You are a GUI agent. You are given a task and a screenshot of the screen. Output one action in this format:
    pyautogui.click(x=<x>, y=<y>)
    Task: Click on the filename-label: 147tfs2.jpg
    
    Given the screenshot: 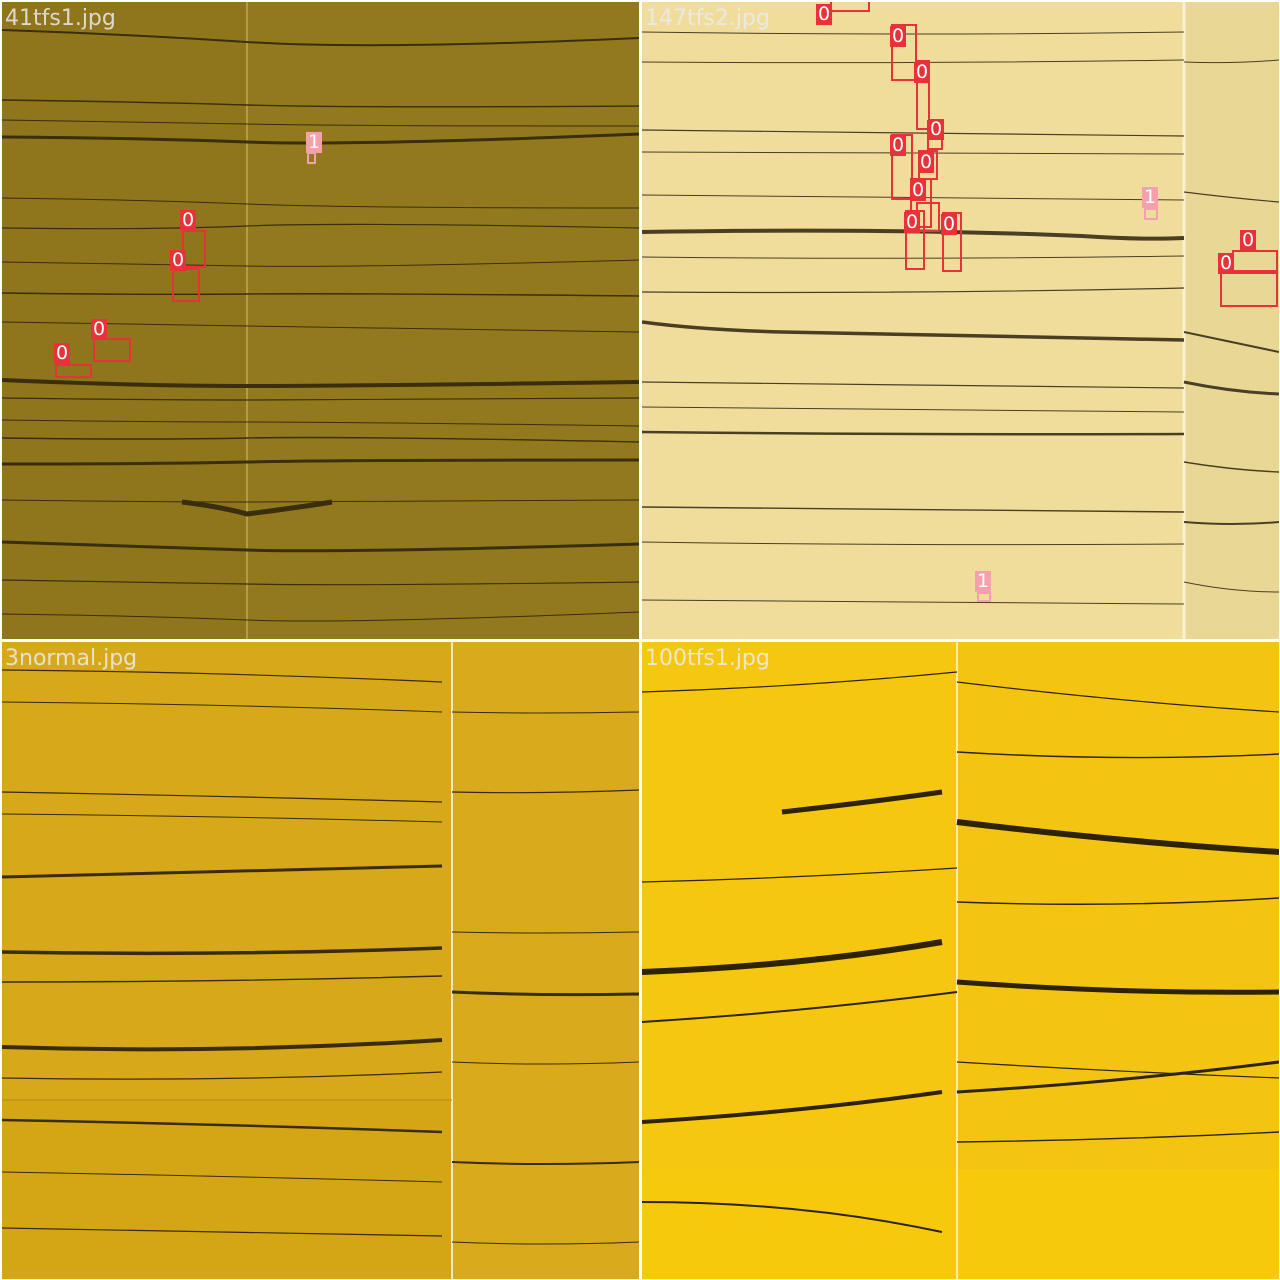 What is the action you would take?
    pyautogui.click(x=707, y=18)
    